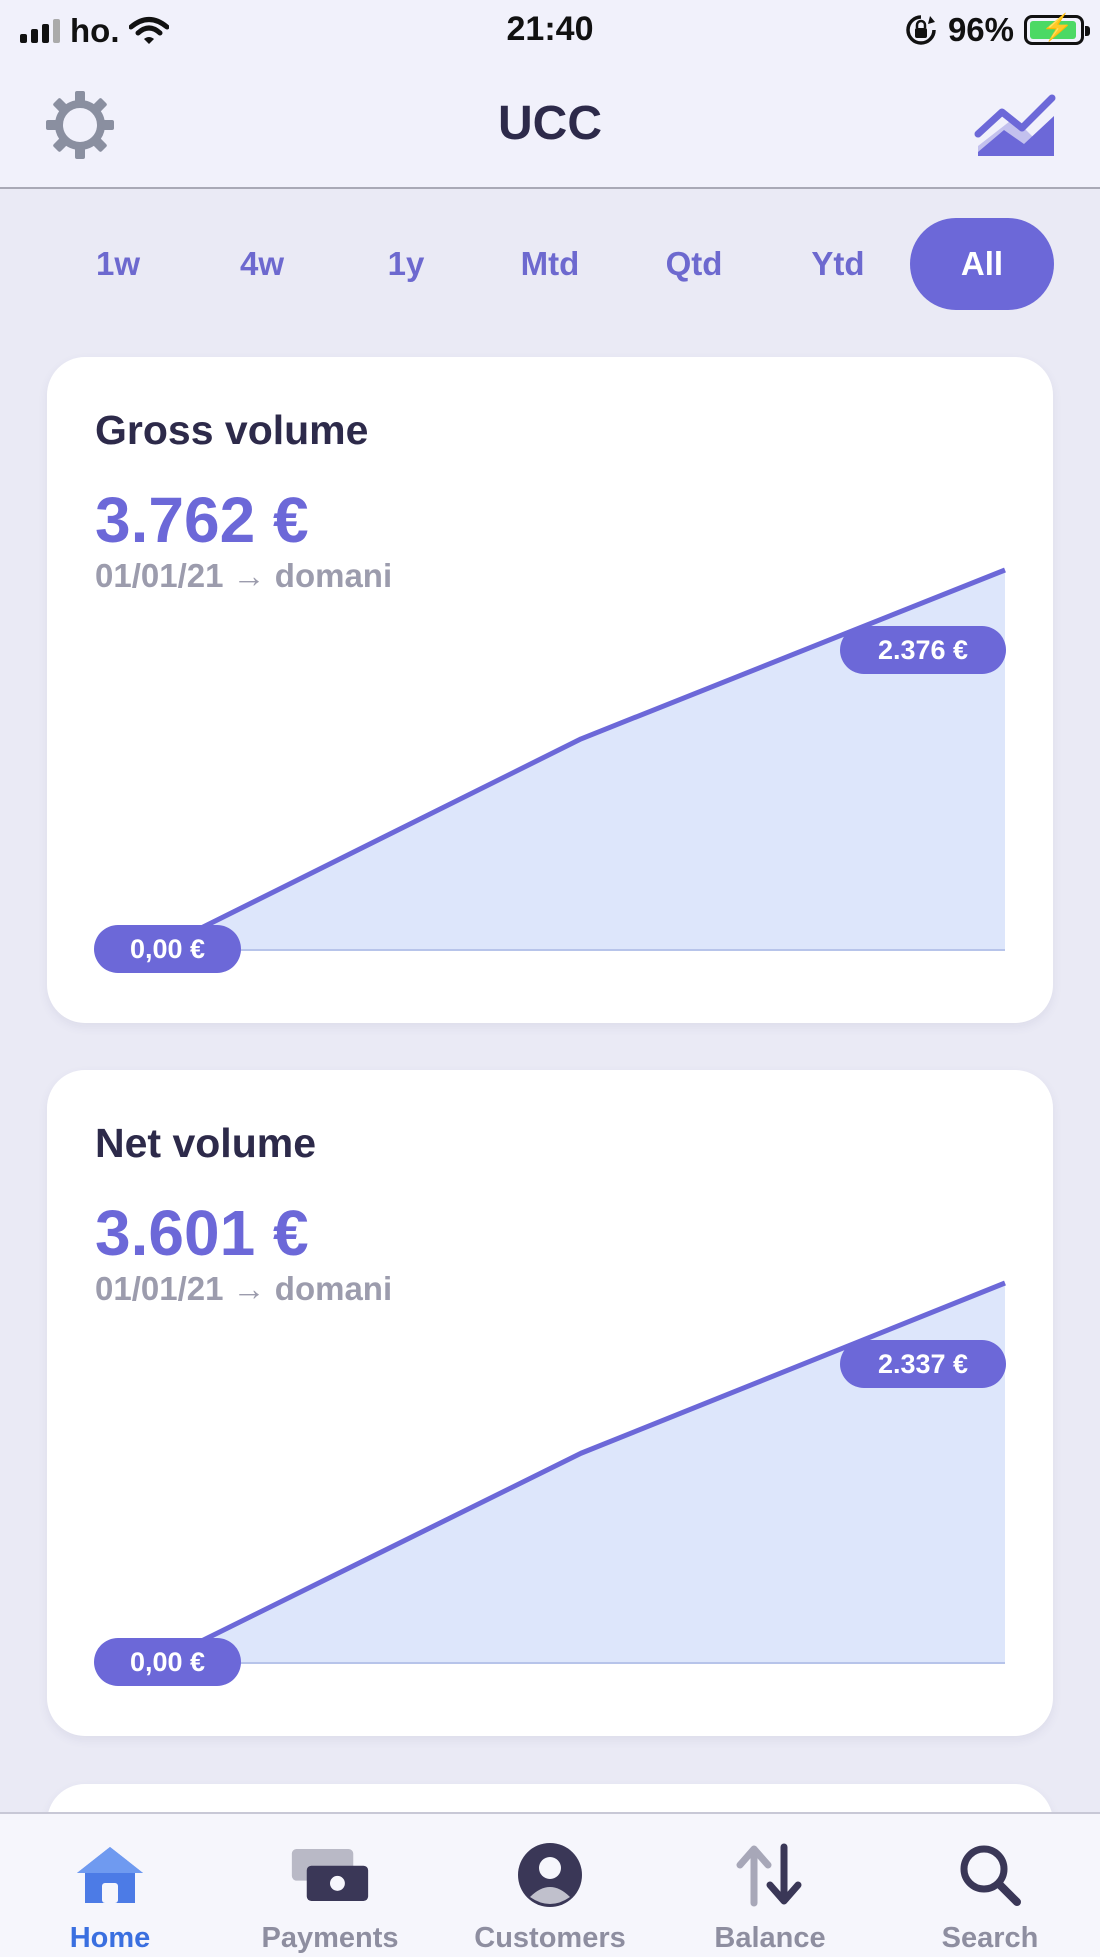 The height and width of the screenshot is (1957, 1100). Describe the element at coordinates (923, 650) in the screenshot. I see `chart-max-label: 2.376 €` at that location.